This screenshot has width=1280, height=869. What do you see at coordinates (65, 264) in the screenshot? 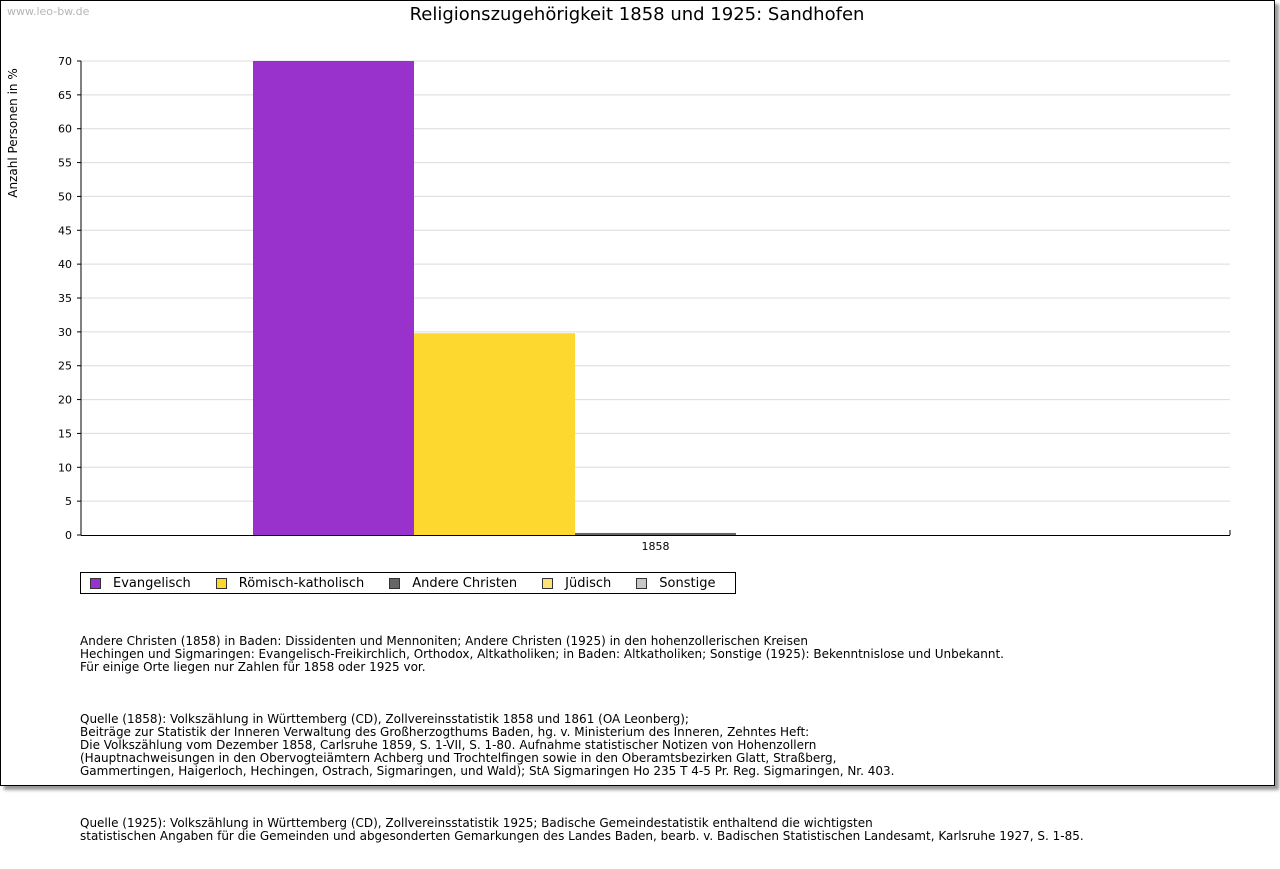
I see `y-tick-label-40: 40` at bounding box center [65, 264].